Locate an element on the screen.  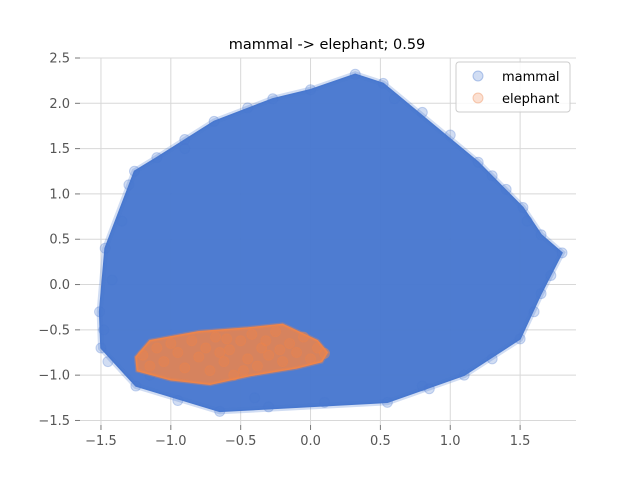
legend-box is located at coordinates (513, 87).